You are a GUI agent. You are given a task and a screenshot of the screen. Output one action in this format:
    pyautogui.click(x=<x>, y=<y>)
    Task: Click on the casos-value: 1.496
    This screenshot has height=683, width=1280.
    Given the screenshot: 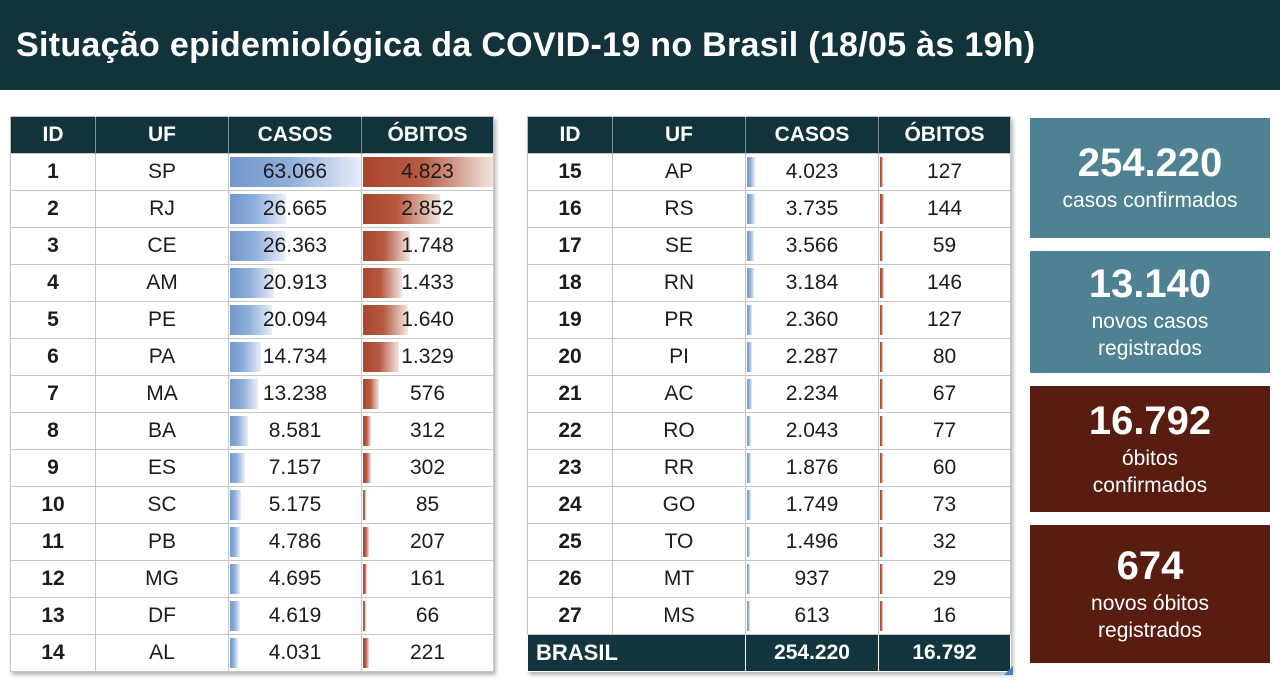 What is the action you would take?
    pyautogui.click(x=812, y=541)
    